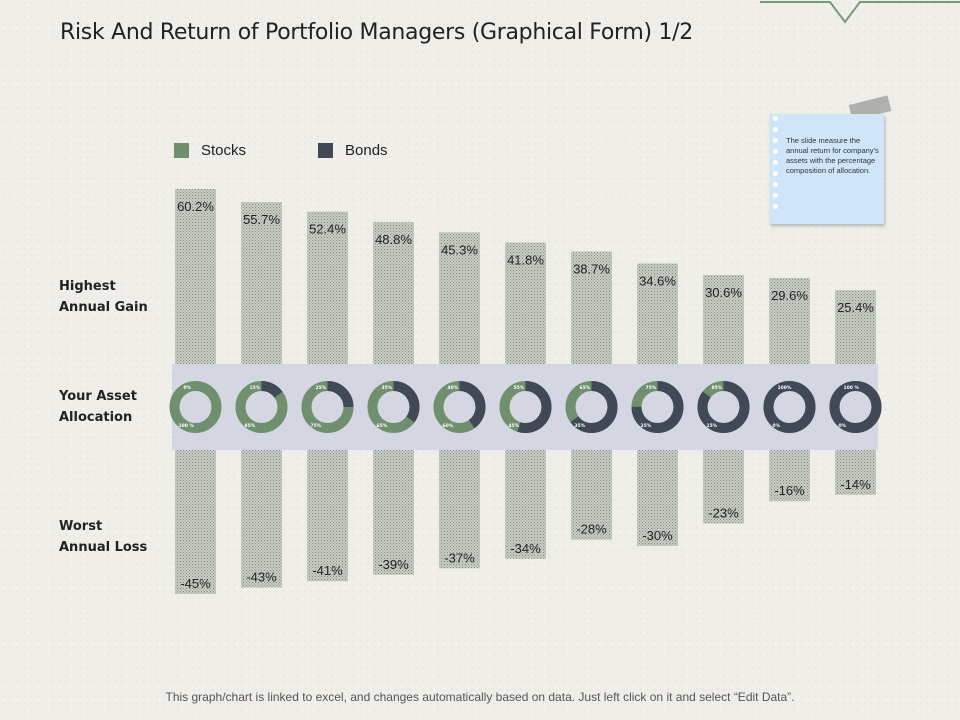  What do you see at coordinates (855, 484) in the screenshot?
I see `loss-value-label: -14%` at bounding box center [855, 484].